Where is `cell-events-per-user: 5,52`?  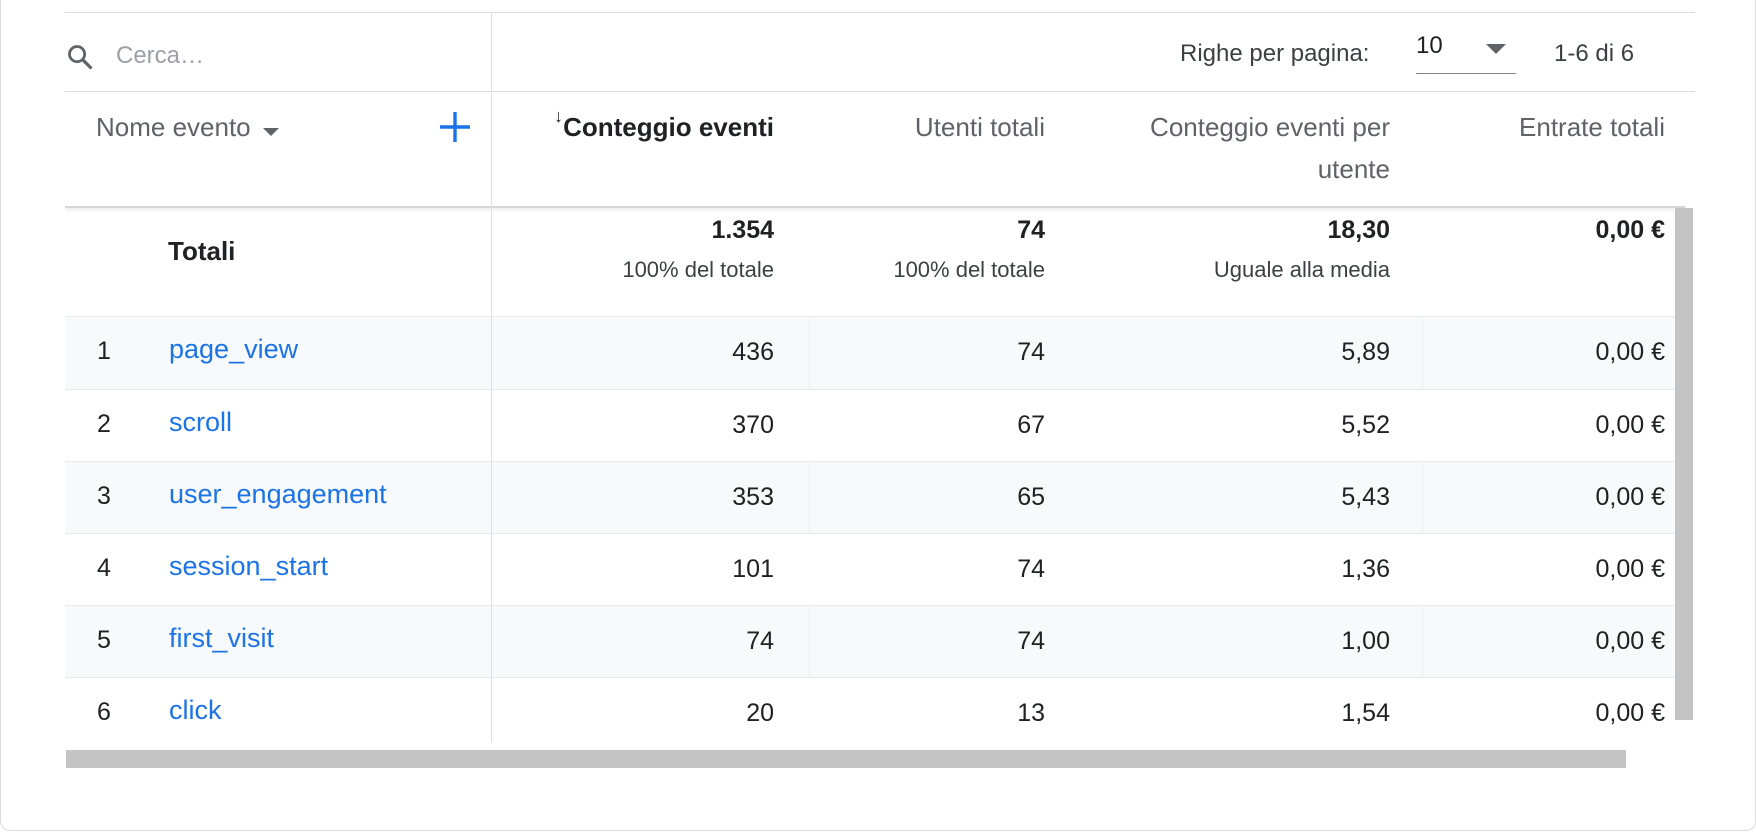
cell-events-per-user: 5,52 is located at coordinates (1365, 425).